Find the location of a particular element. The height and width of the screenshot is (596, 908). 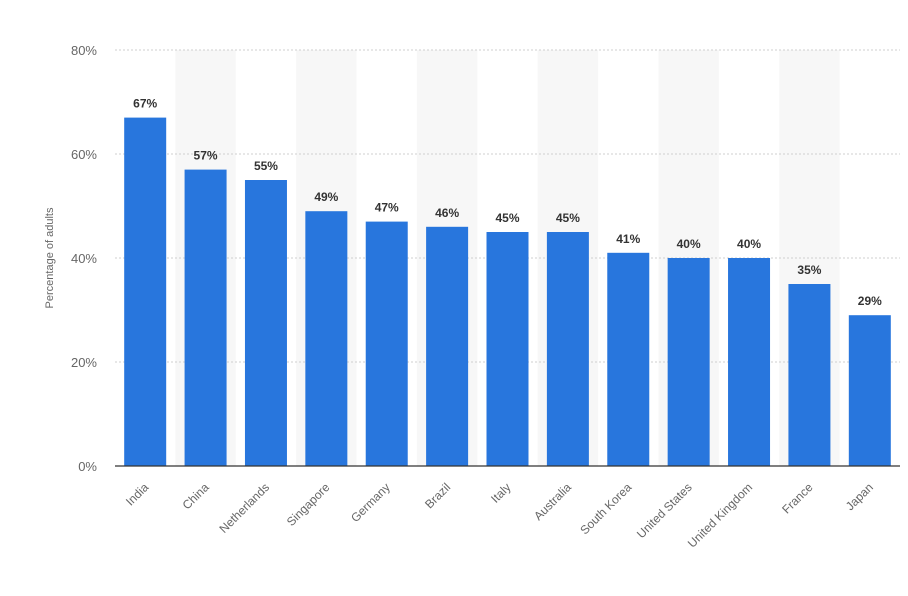

y-axis-tick-labels: 0% 20% 40% 60% 80% is located at coordinates (84, 258).